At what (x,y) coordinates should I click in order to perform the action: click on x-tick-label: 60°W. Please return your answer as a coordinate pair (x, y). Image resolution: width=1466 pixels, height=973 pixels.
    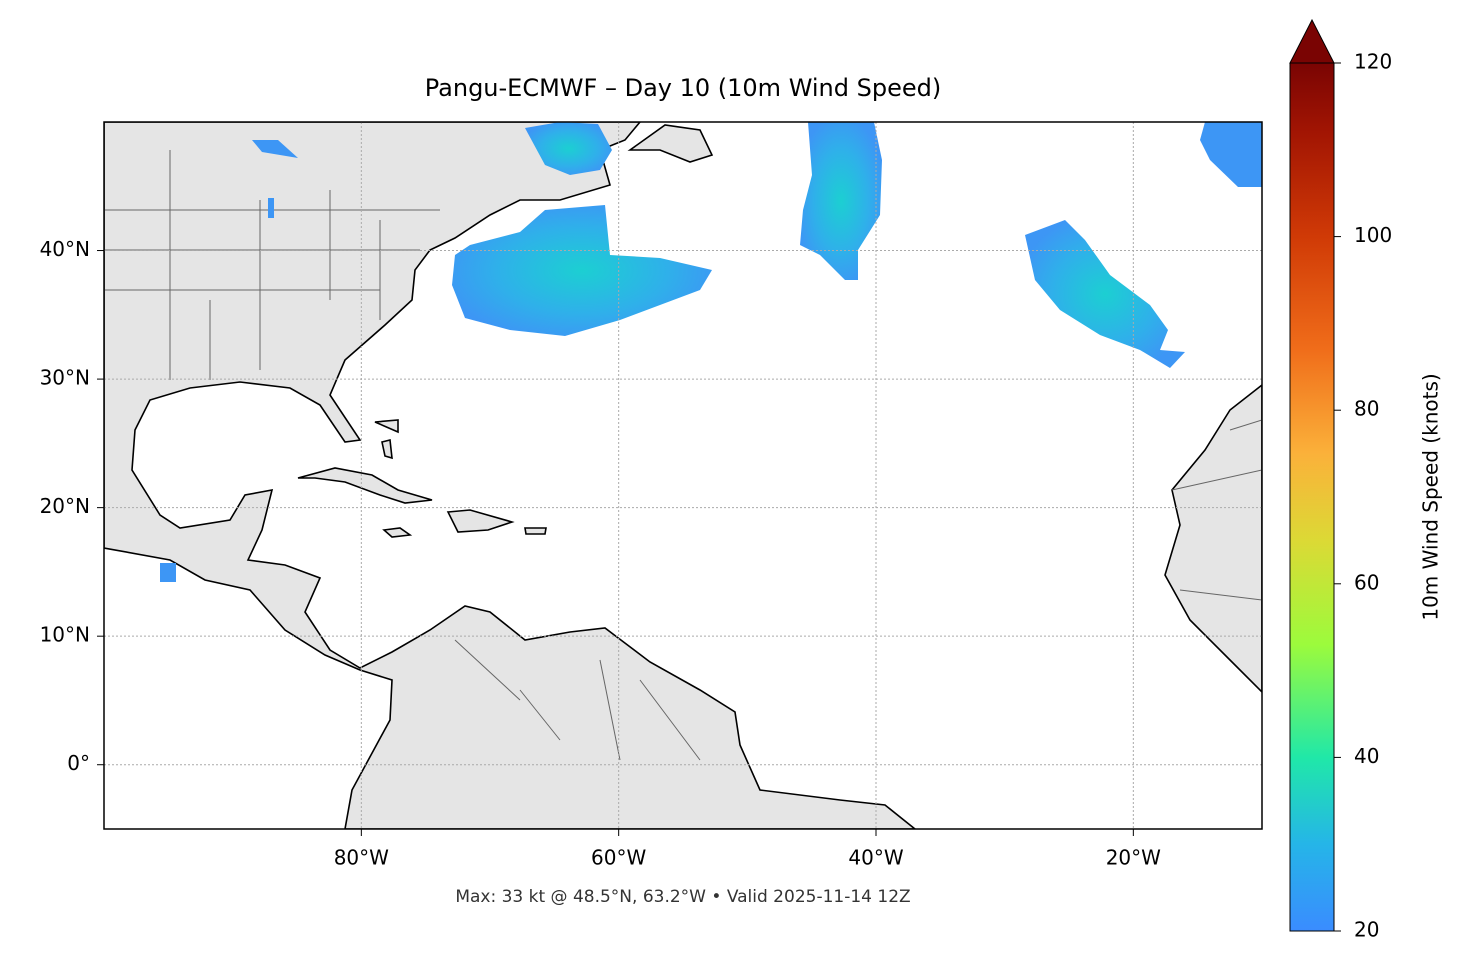
    Looking at the image, I should click on (618, 858).